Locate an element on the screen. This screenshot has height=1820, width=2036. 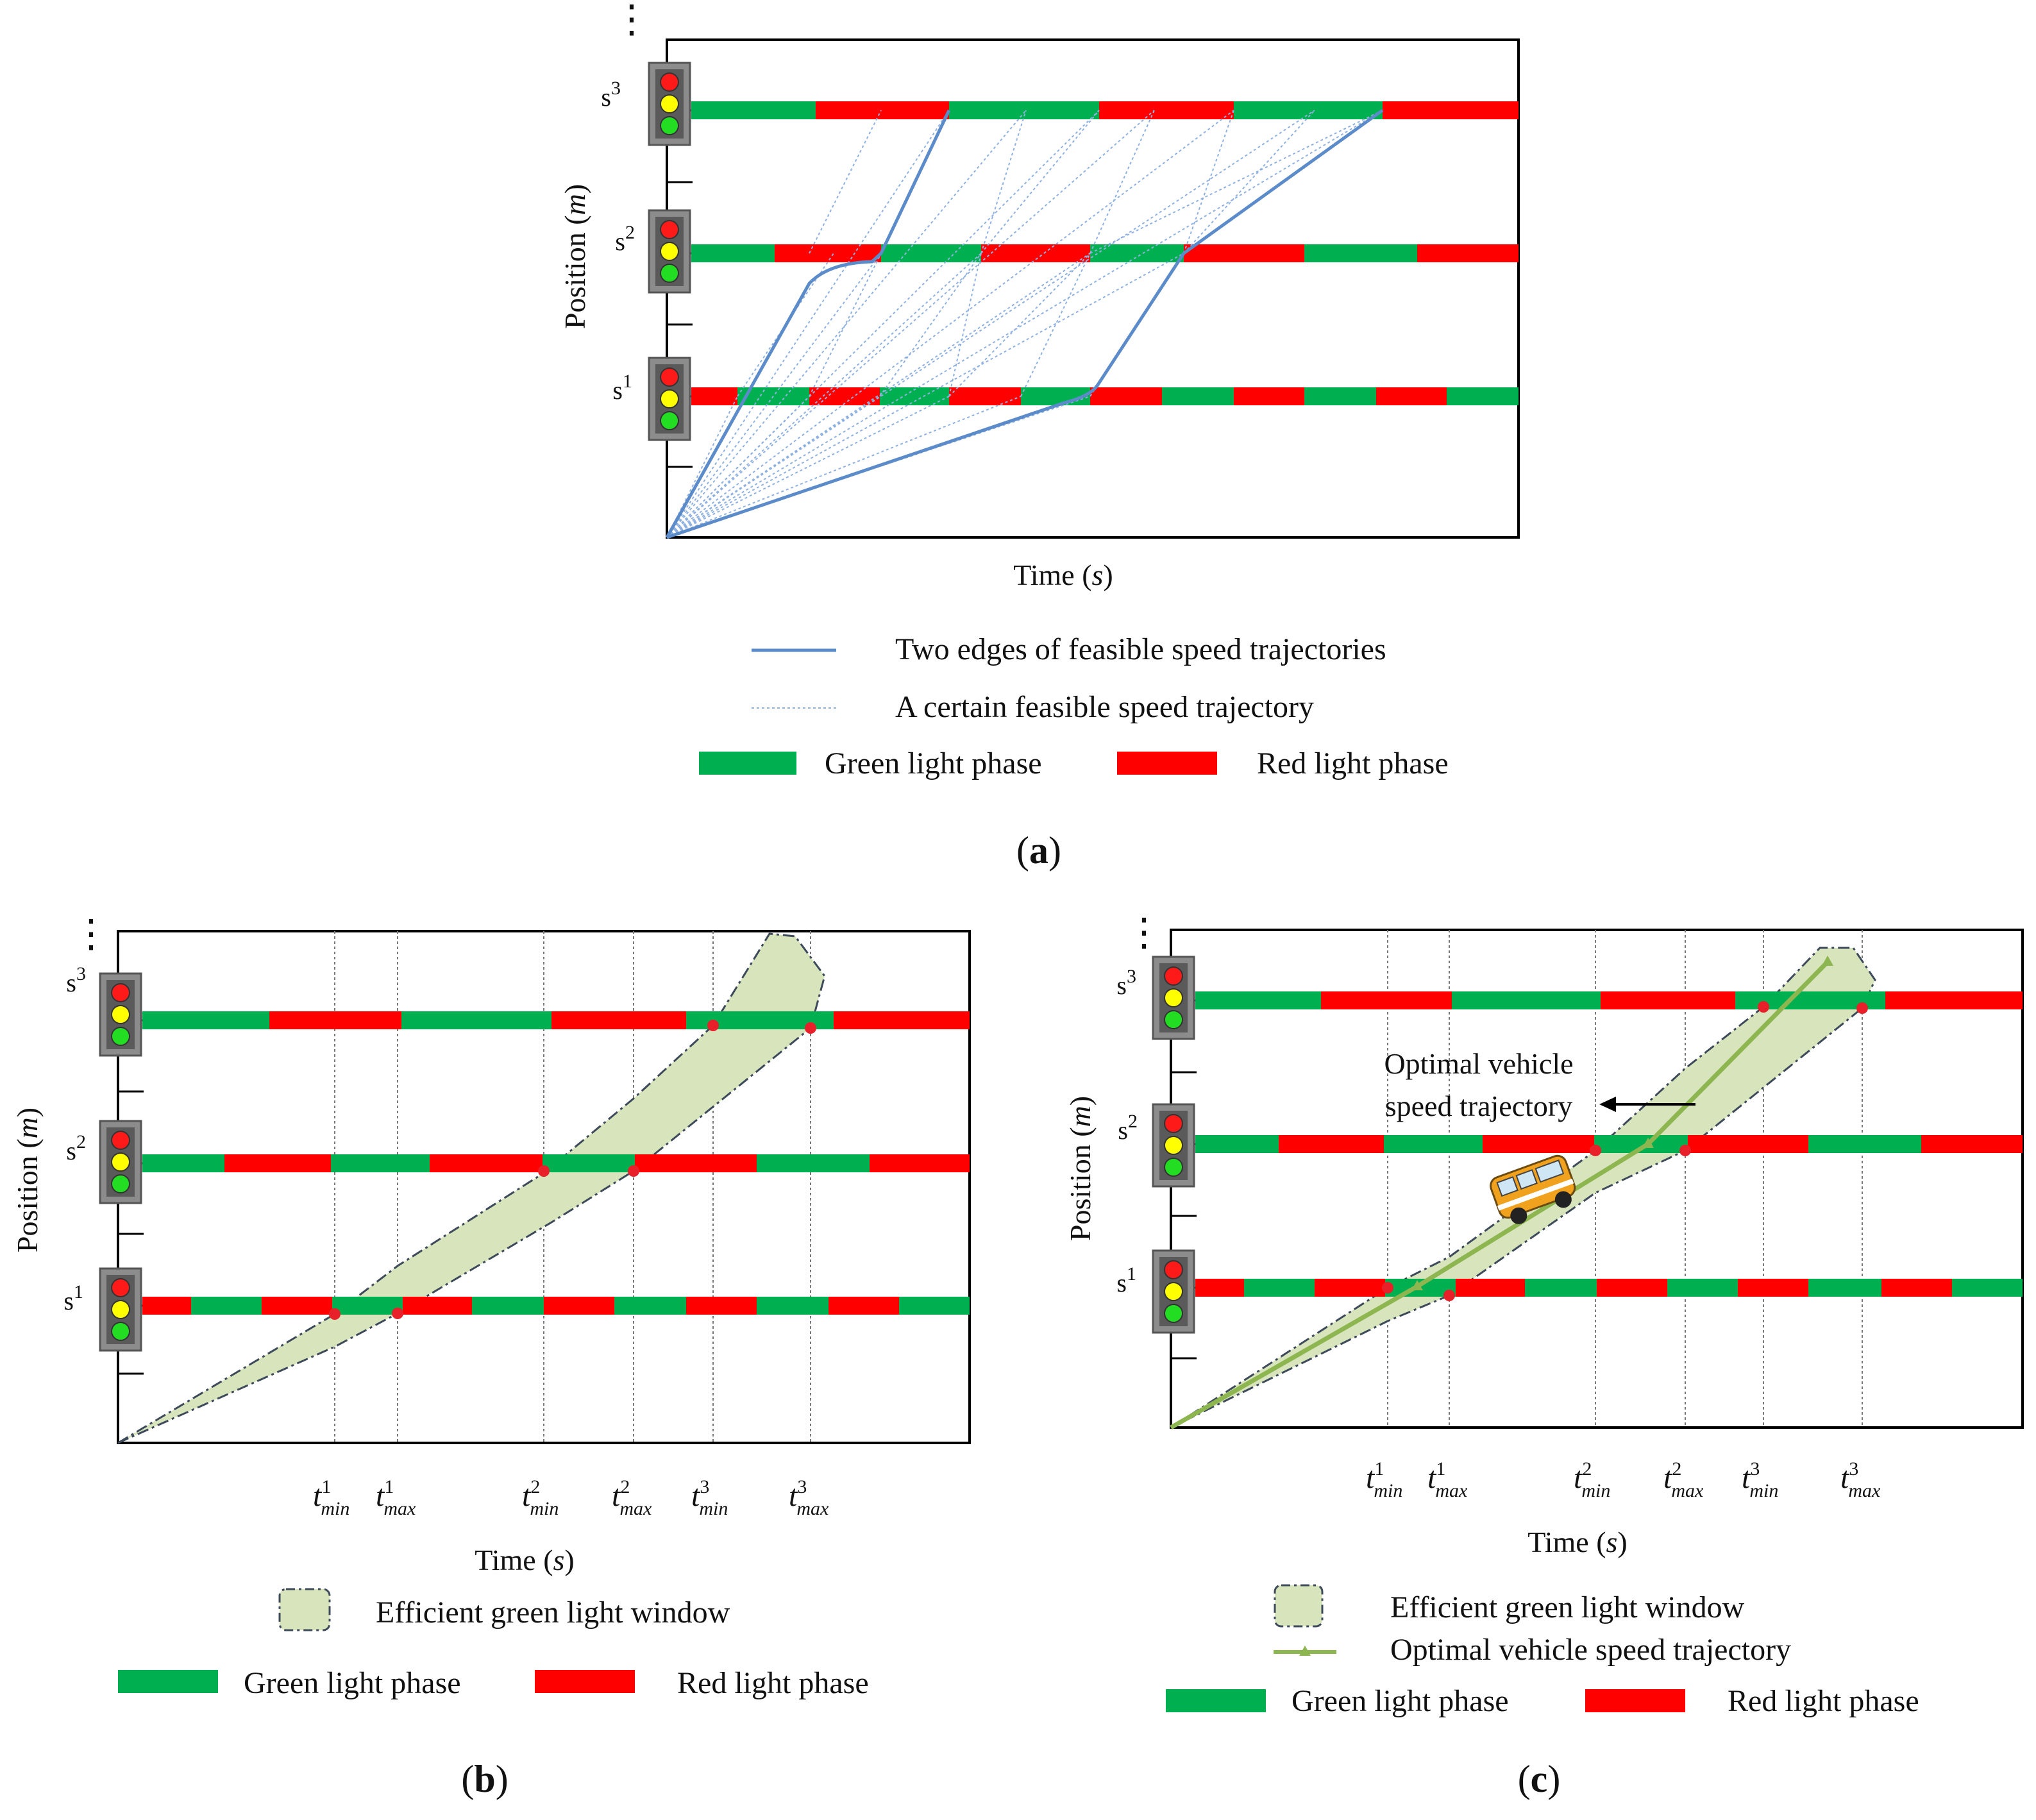
panel-a-station-s2: s2 is located at coordinates (625, 239).